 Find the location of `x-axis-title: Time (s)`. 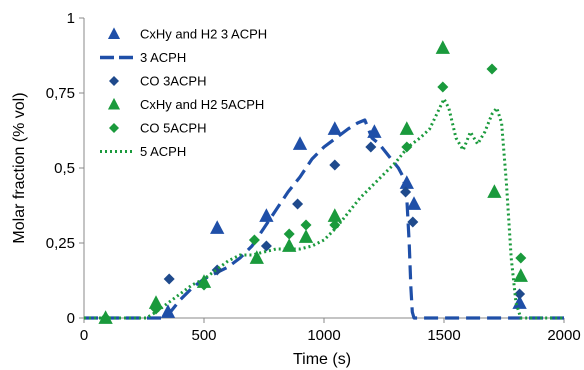

x-axis-title: Time (s) is located at coordinates (322, 359).